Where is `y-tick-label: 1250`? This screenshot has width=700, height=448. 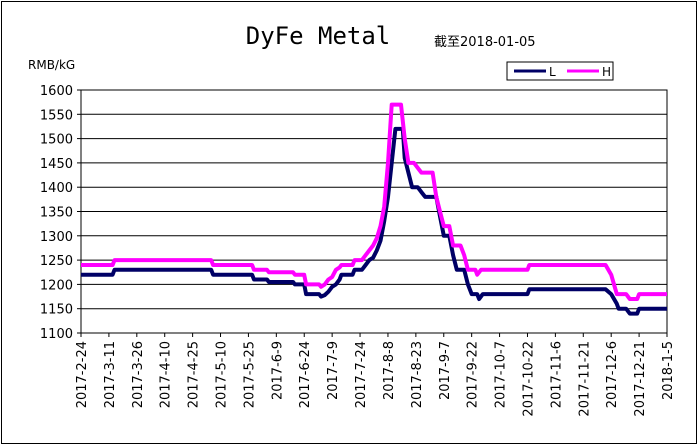
y-tick-label: 1250 is located at coordinates (56, 261).